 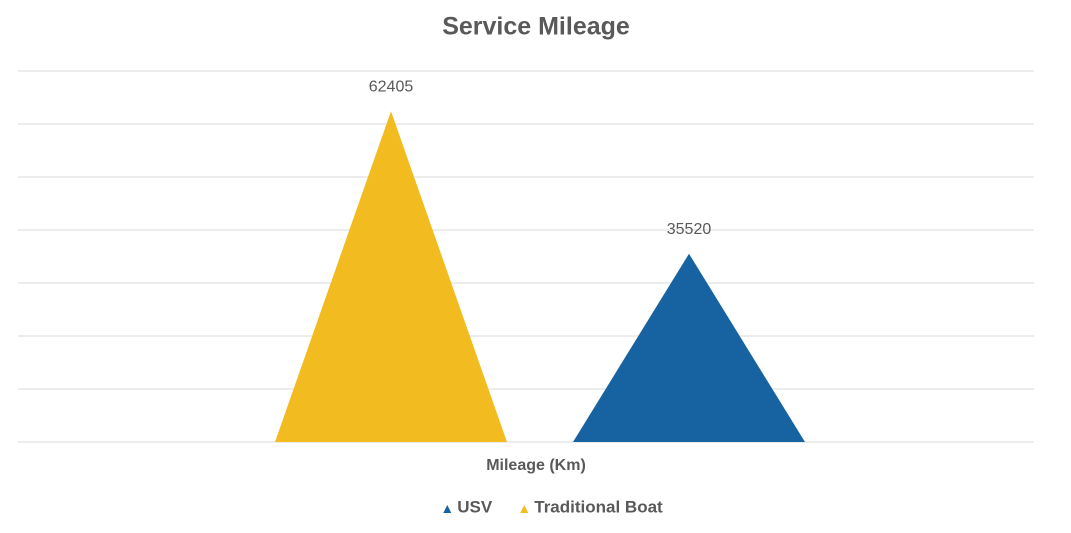 What do you see at coordinates (598, 506) in the screenshot?
I see `legend-label: Traditional Boat` at bounding box center [598, 506].